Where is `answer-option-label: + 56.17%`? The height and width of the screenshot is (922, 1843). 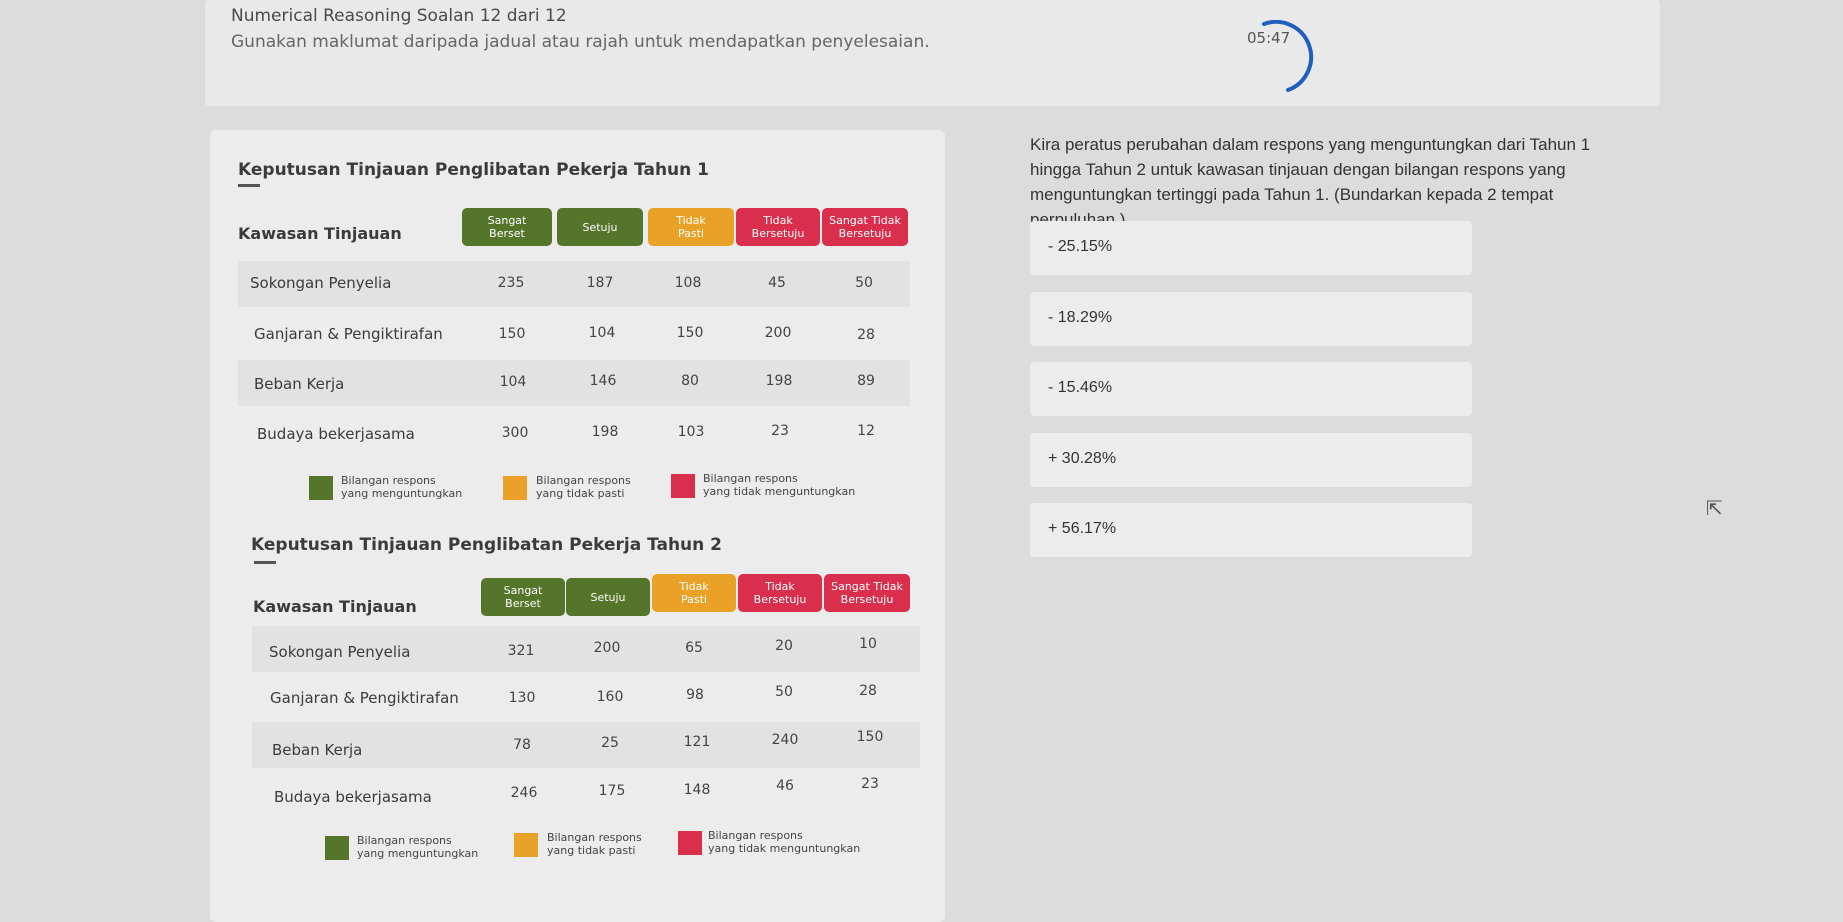 answer-option-label: + 56.17% is located at coordinates (1082, 528).